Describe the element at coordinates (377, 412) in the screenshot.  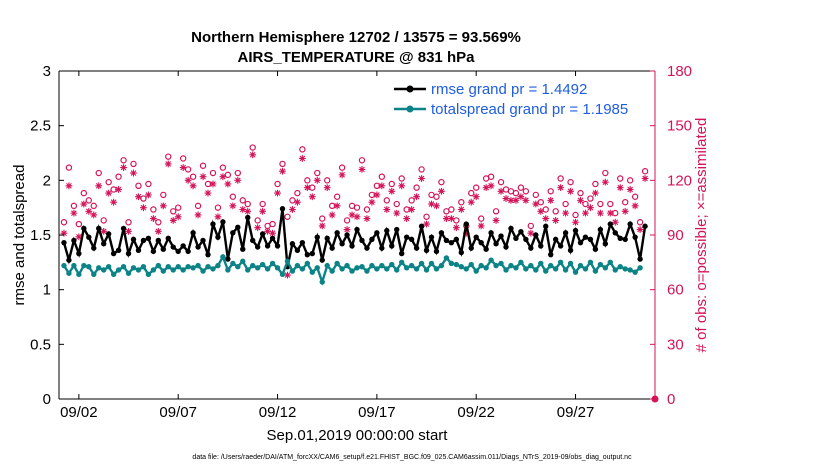
I see `x-tick-label: 09/17` at that location.